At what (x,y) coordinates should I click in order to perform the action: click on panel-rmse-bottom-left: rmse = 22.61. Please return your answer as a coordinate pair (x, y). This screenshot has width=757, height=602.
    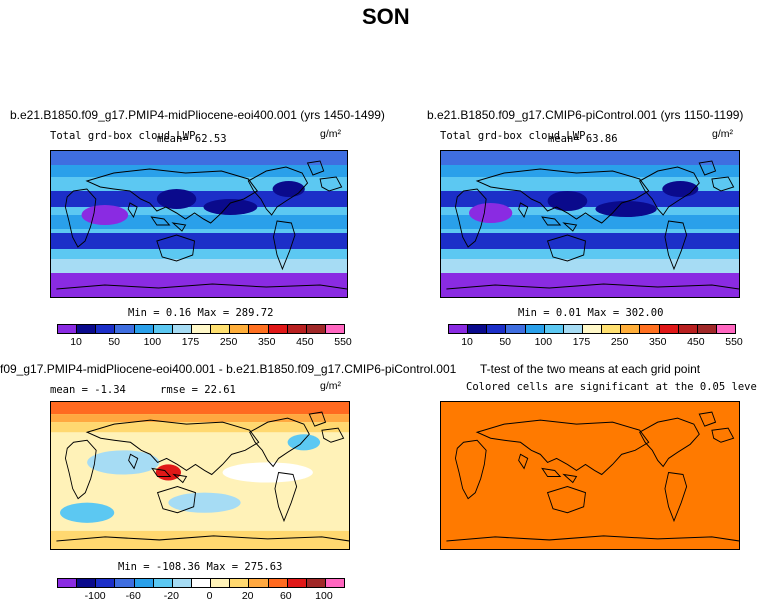
    Looking at the image, I should click on (198, 390).